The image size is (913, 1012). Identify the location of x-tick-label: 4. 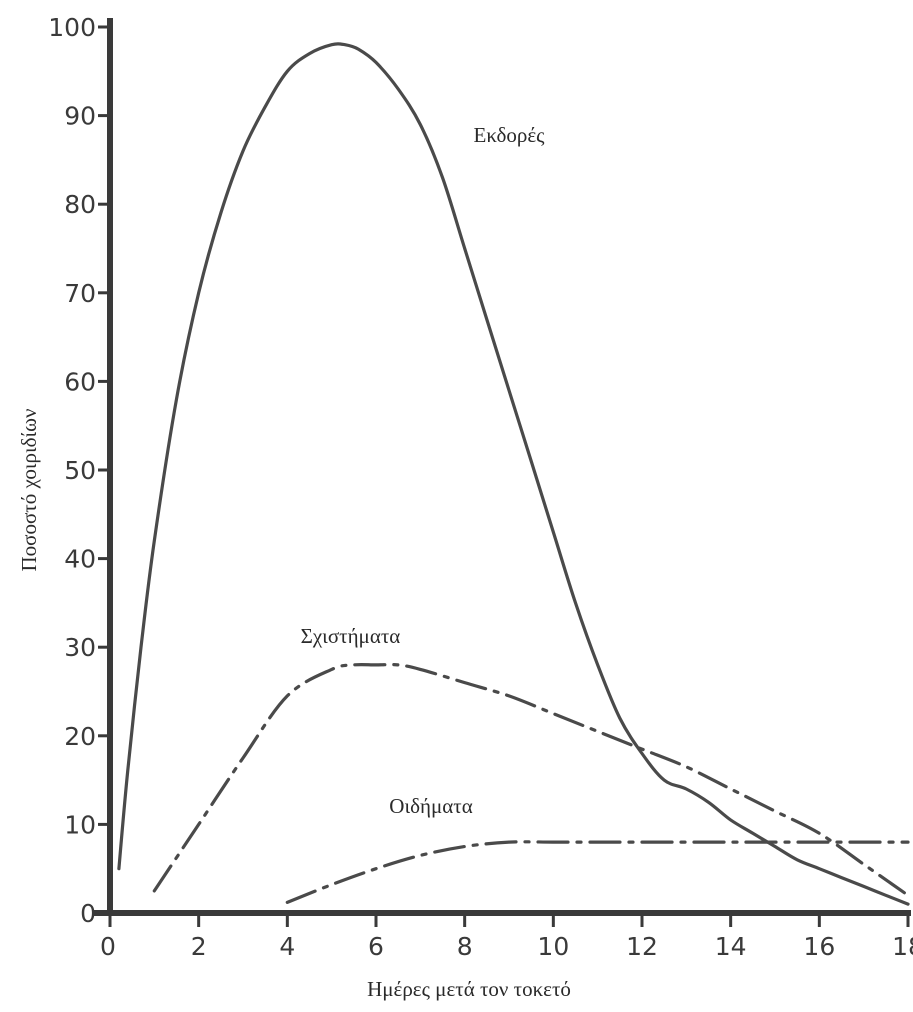
(287, 946).